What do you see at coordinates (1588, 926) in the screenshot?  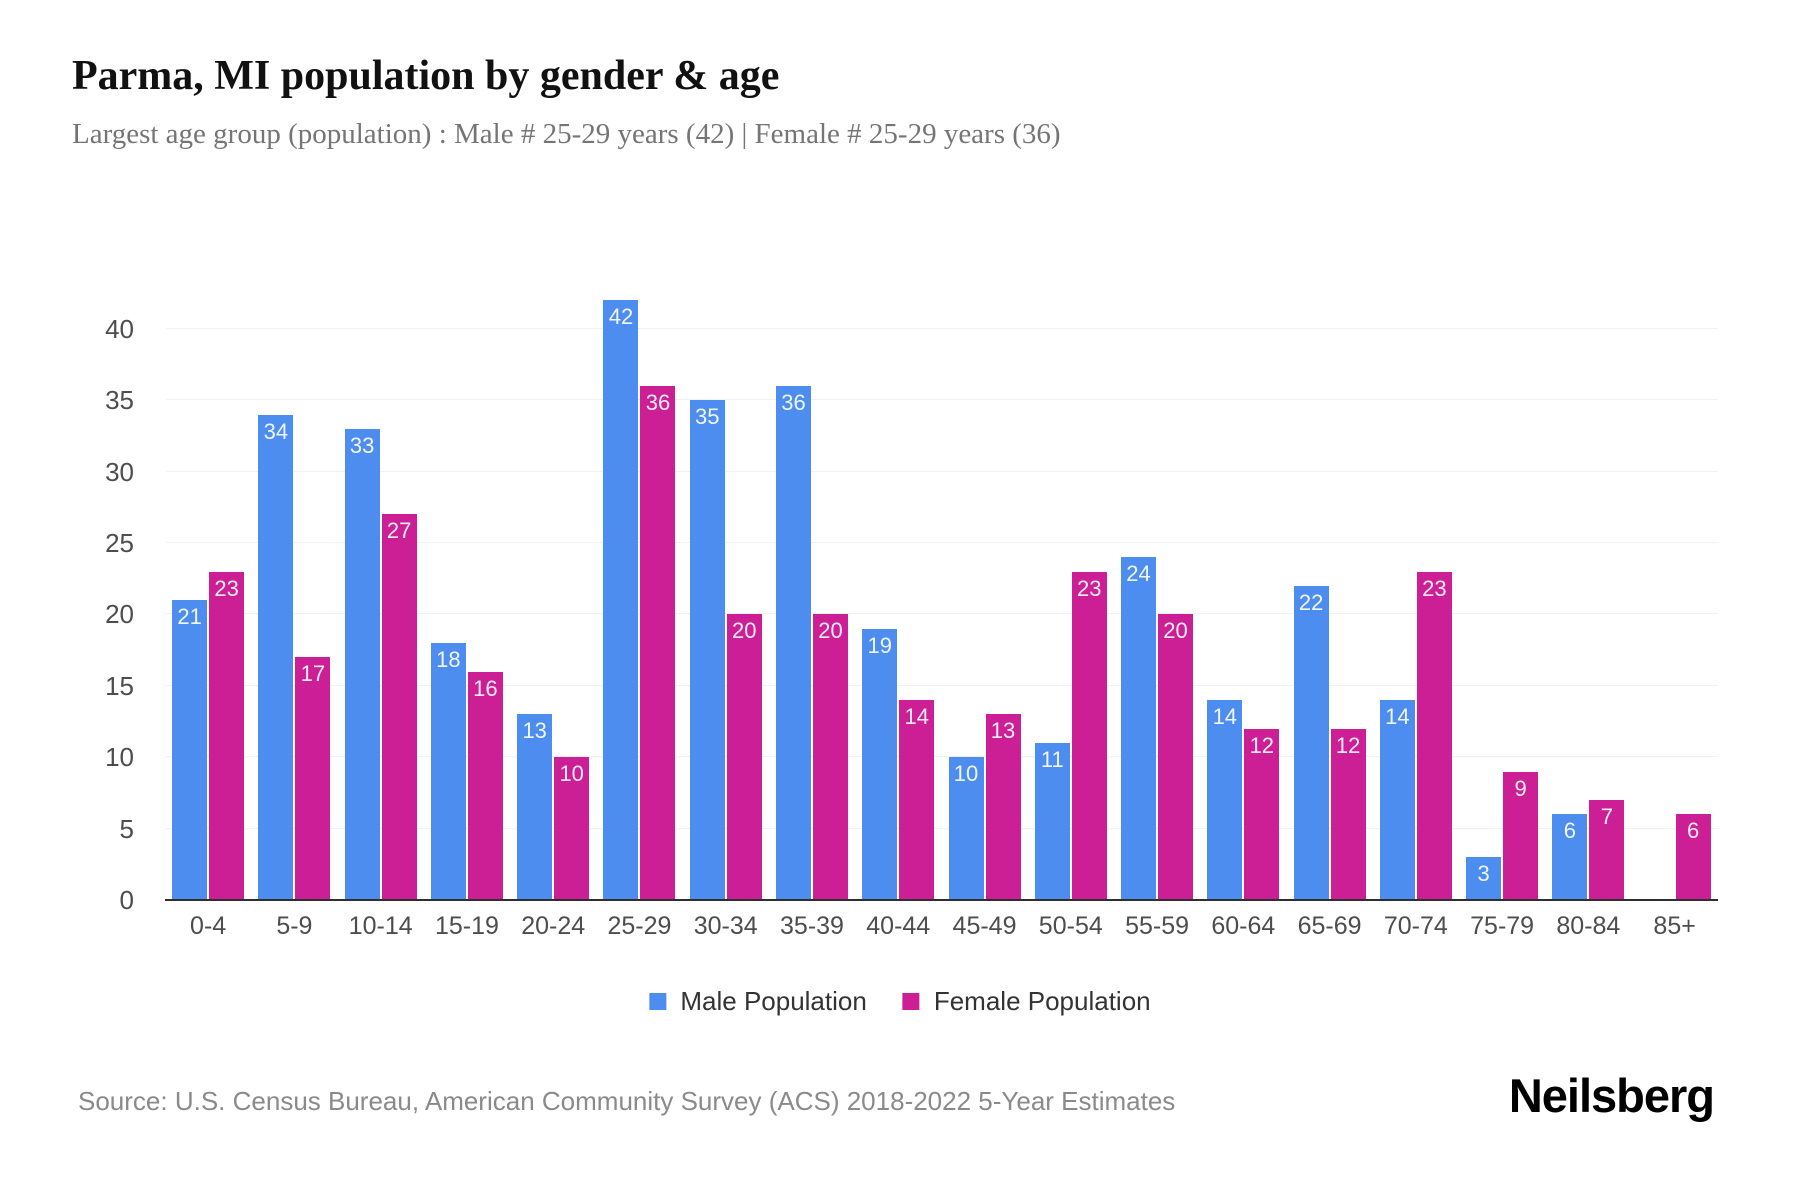 I see `x-tick-label: 80-84` at bounding box center [1588, 926].